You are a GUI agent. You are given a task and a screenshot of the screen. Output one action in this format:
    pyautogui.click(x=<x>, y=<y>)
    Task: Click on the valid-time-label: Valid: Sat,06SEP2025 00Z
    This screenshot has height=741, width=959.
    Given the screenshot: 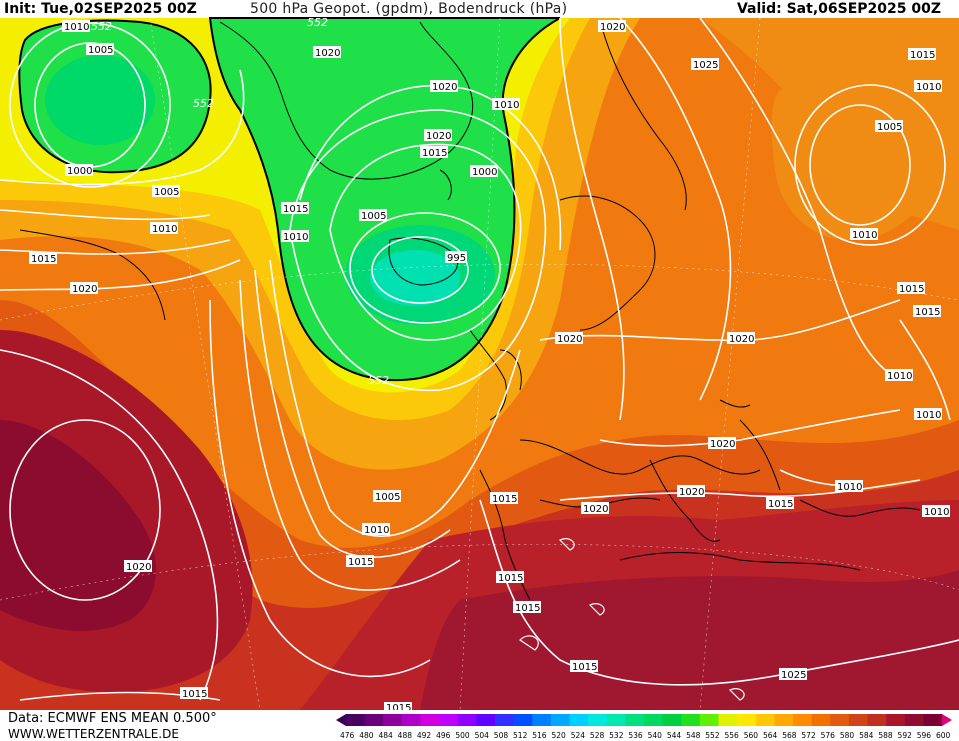 What is the action you would take?
    pyautogui.click(x=838, y=9)
    